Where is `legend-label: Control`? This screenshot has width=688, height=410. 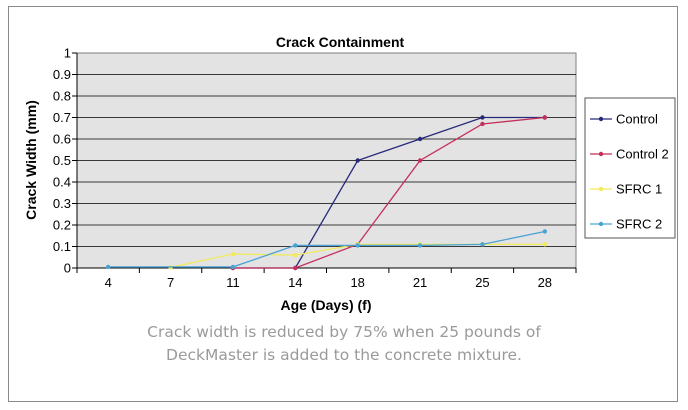
legend-label: Control is located at coordinates (637, 119).